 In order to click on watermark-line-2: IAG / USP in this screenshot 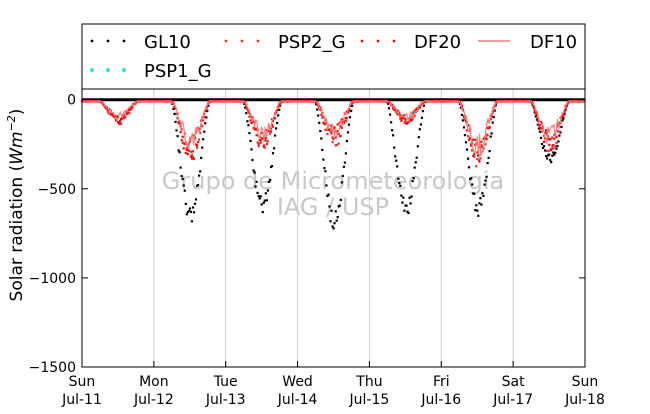, I will do `click(333, 207)`.